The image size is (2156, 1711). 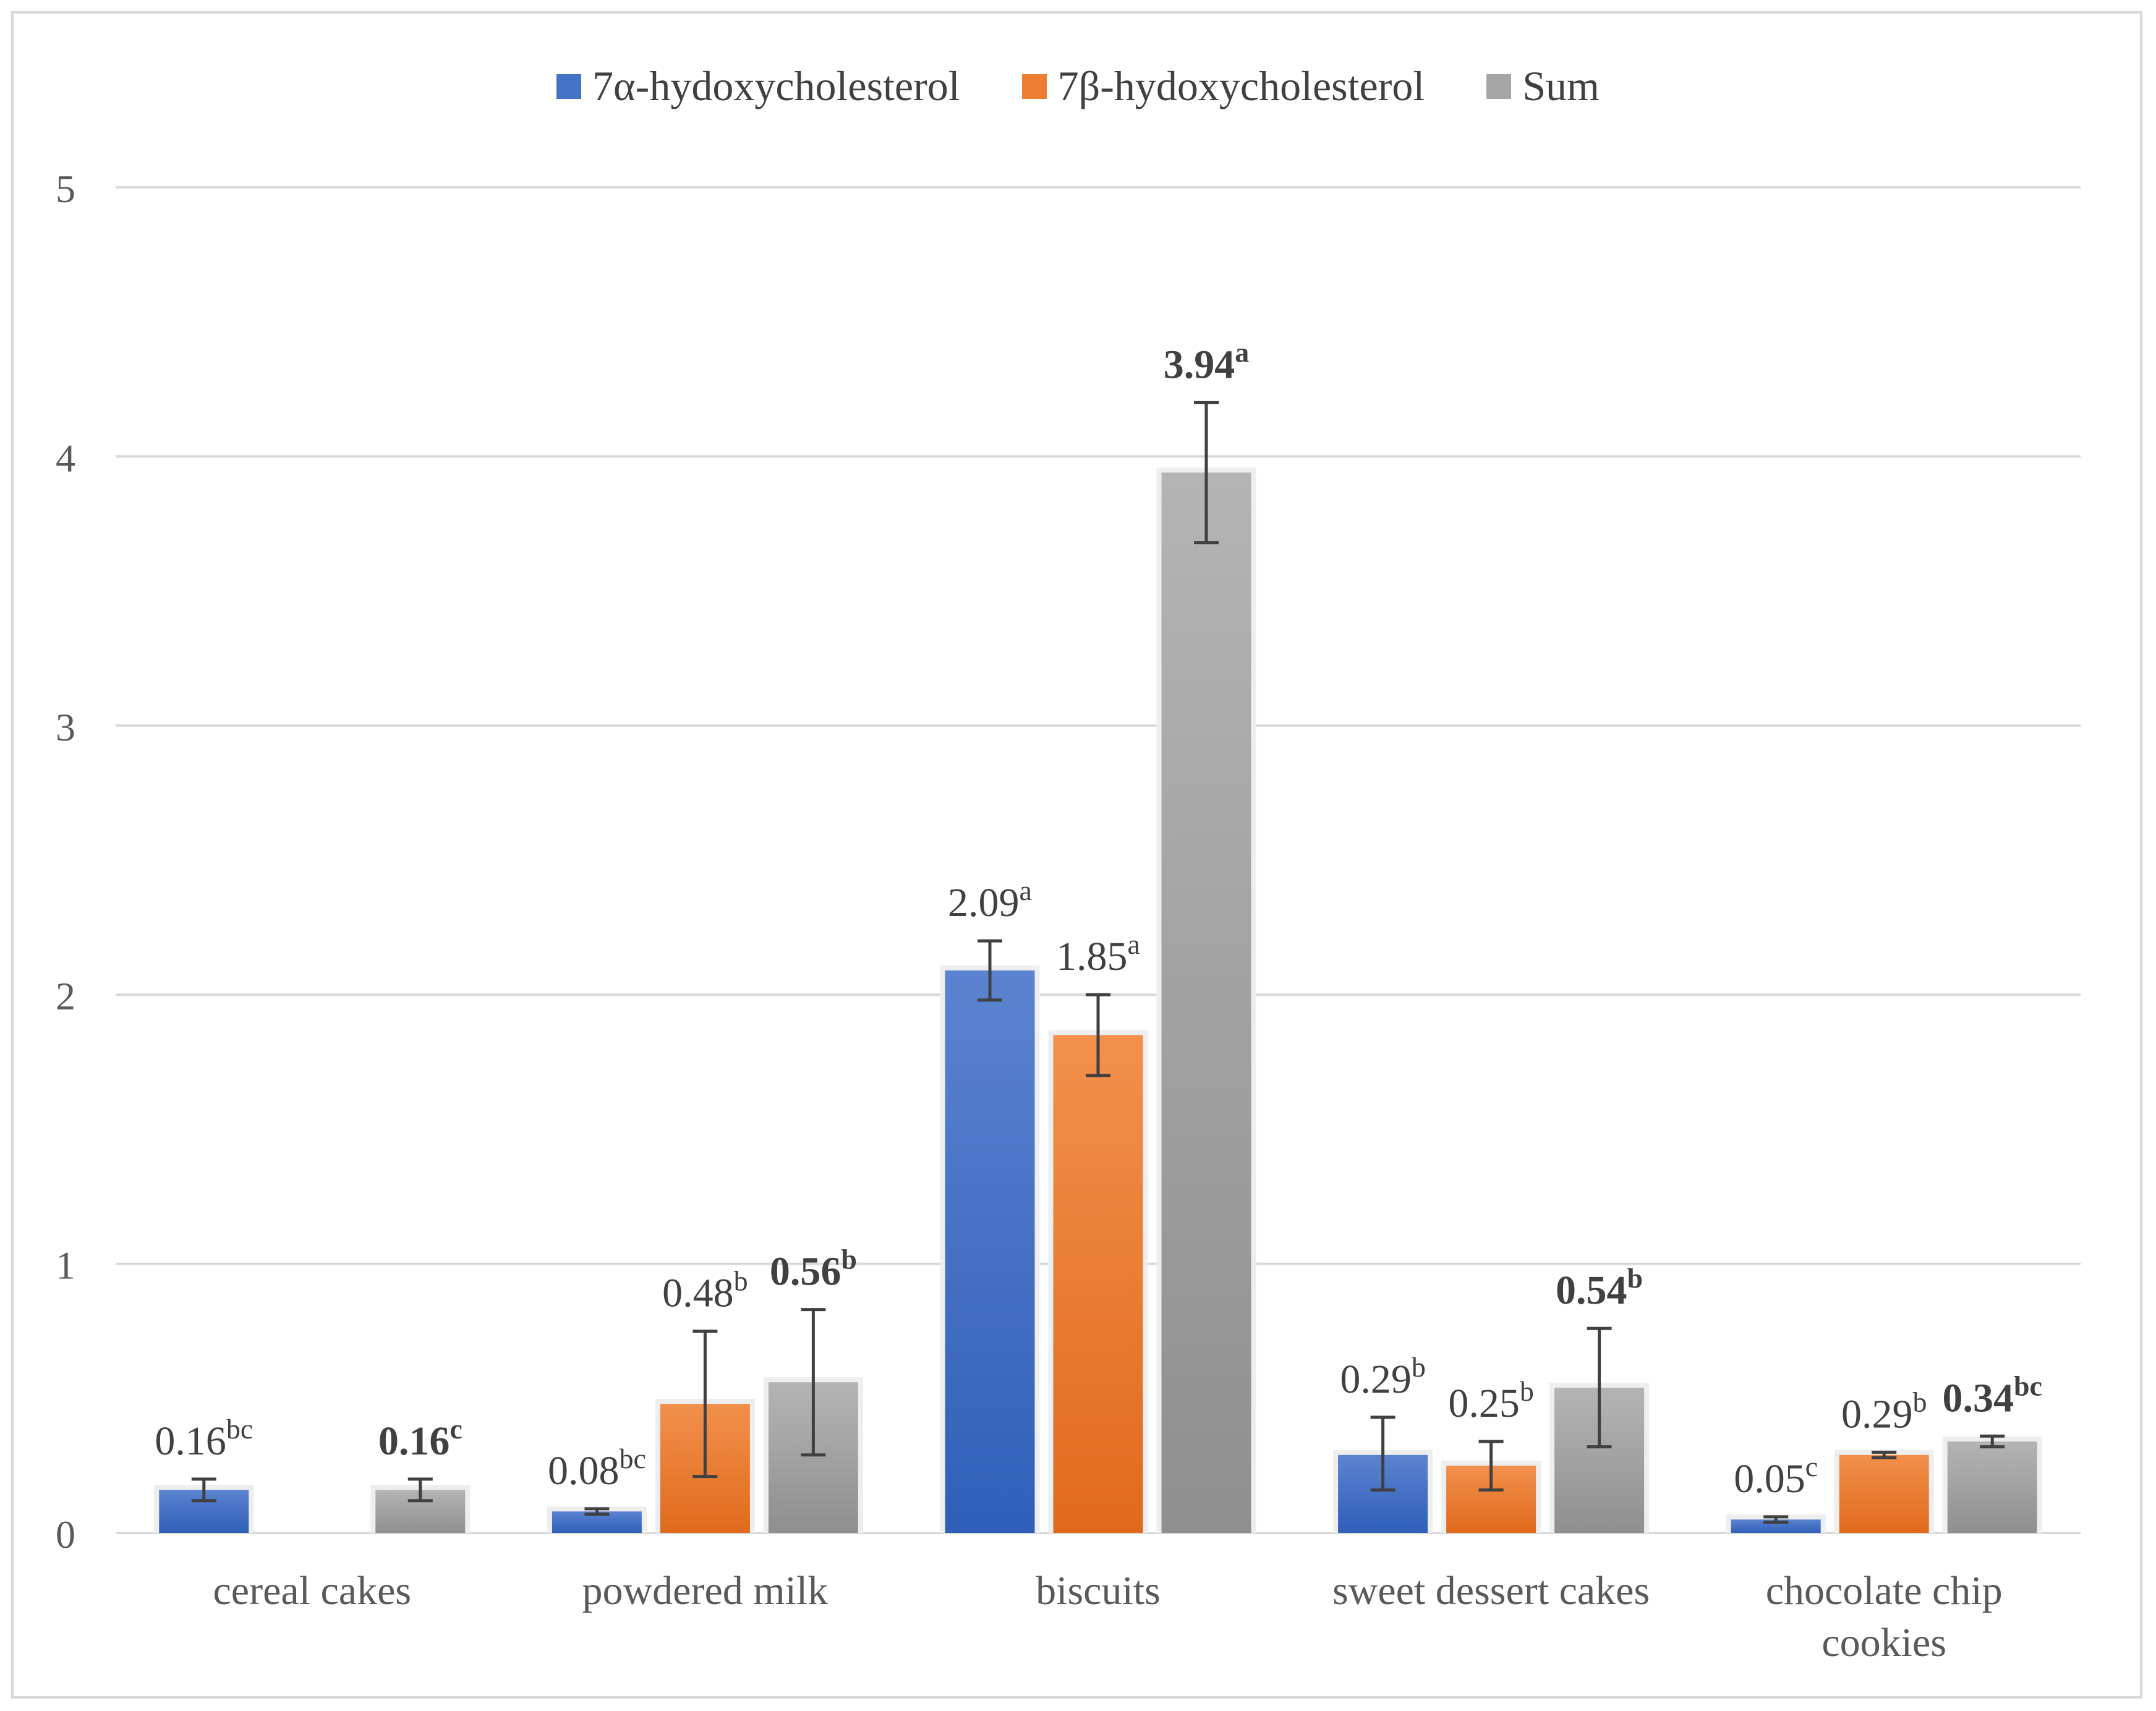 I want to click on data-label: 1.85a, so click(x=1098, y=954).